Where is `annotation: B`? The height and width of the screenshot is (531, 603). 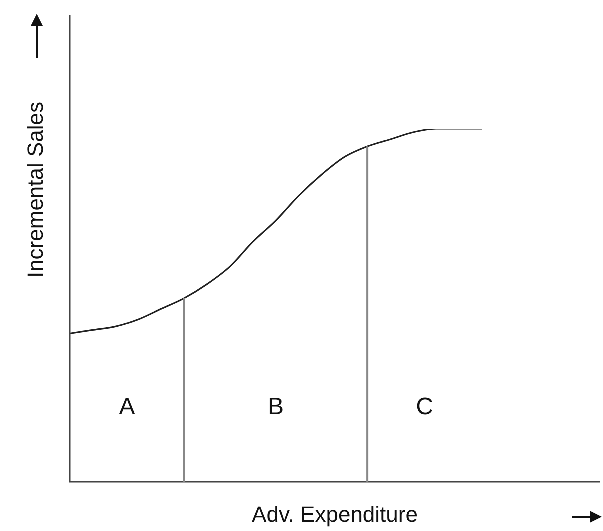 annotation: B is located at coordinates (276, 407).